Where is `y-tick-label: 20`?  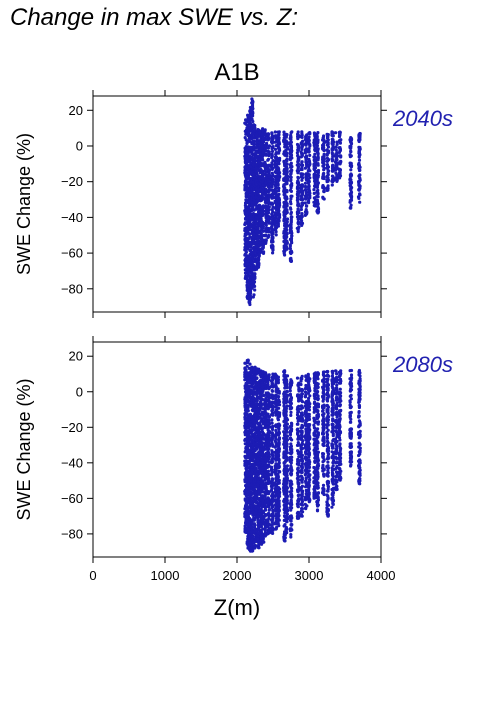 y-tick-label: 20 is located at coordinates (76, 110).